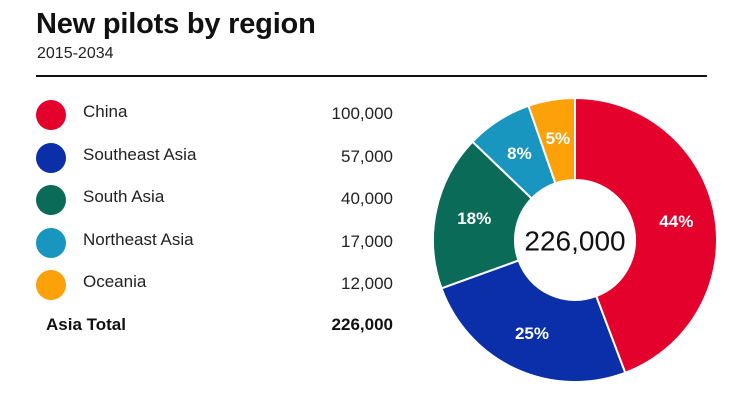 Image resolution: width=750 pixels, height=420 pixels. Describe the element at coordinates (367, 283) in the screenshot. I see `legend-value: 12,000` at that location.